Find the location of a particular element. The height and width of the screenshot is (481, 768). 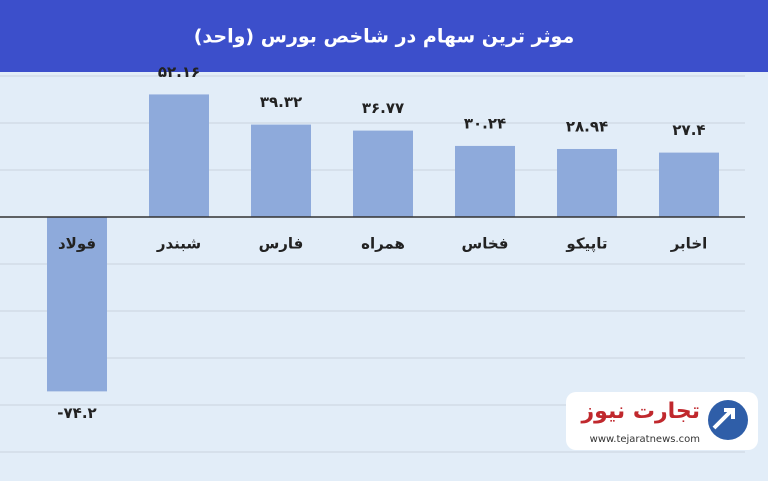

x-tick-label: تاپیکو is located at coordinates (586, 244).